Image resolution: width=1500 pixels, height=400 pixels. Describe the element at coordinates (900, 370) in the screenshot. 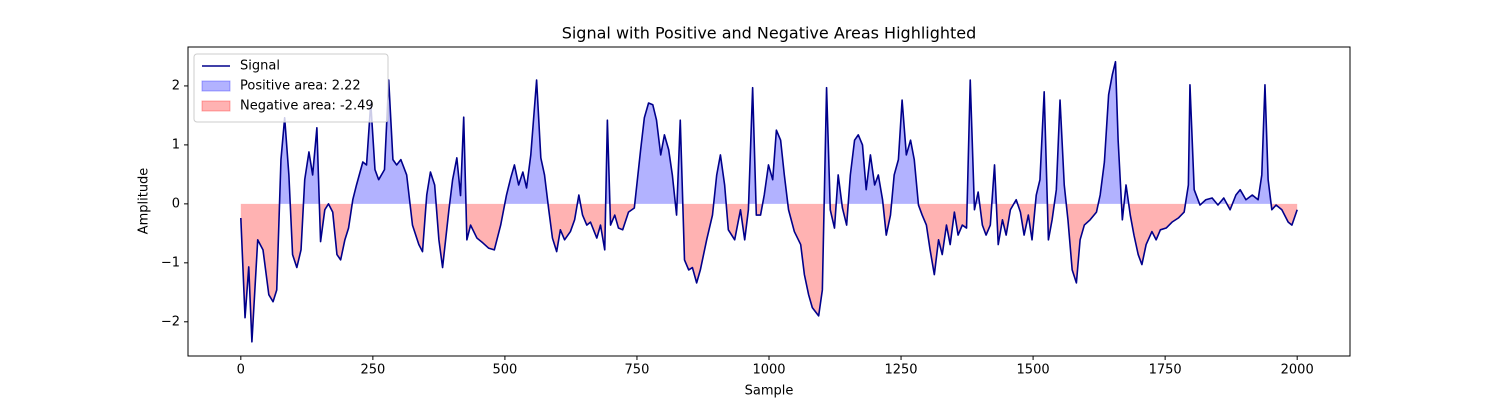

I see `x-tick-label: 1250` at that location.